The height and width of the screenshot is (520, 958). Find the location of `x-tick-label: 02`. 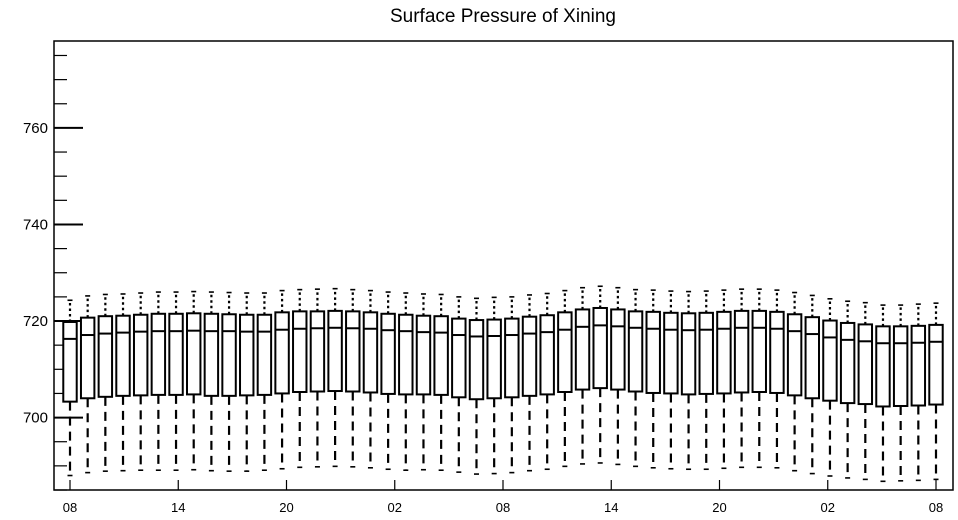

x-tick-label: 02 is located at coordinates (395, 507).